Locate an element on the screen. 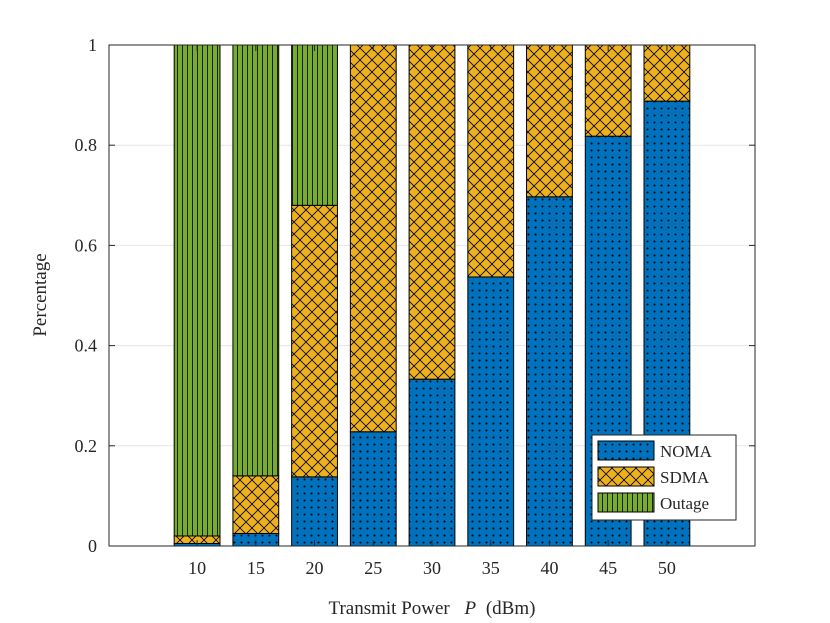  legend-swatch-outage-pattern is located at coordinates (626, 502).